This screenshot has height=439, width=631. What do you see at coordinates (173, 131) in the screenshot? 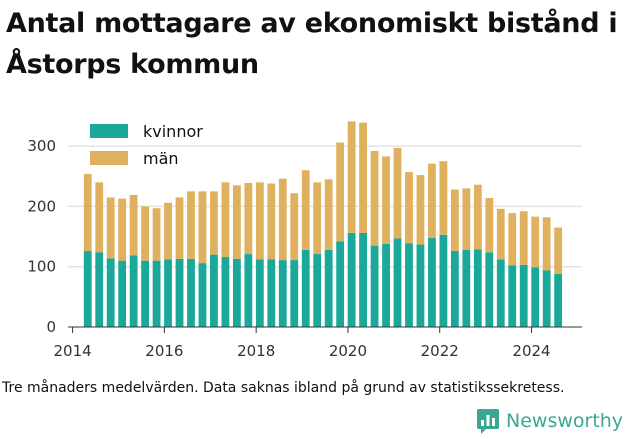
I see `legend-label-kvinnor: kvinnor` at bounding box center [173, 131].